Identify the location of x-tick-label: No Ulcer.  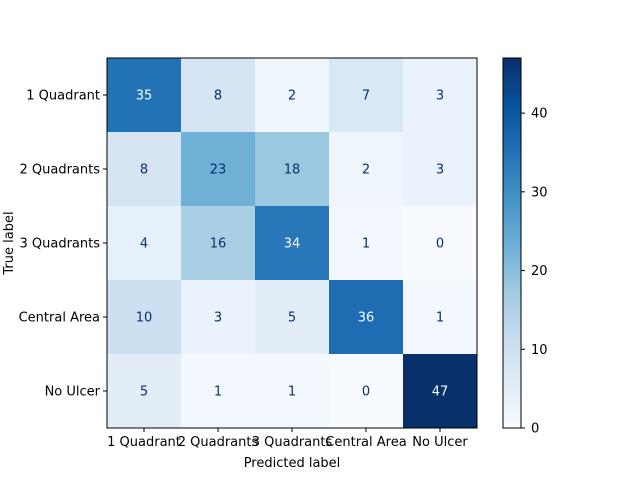
(440, 442).